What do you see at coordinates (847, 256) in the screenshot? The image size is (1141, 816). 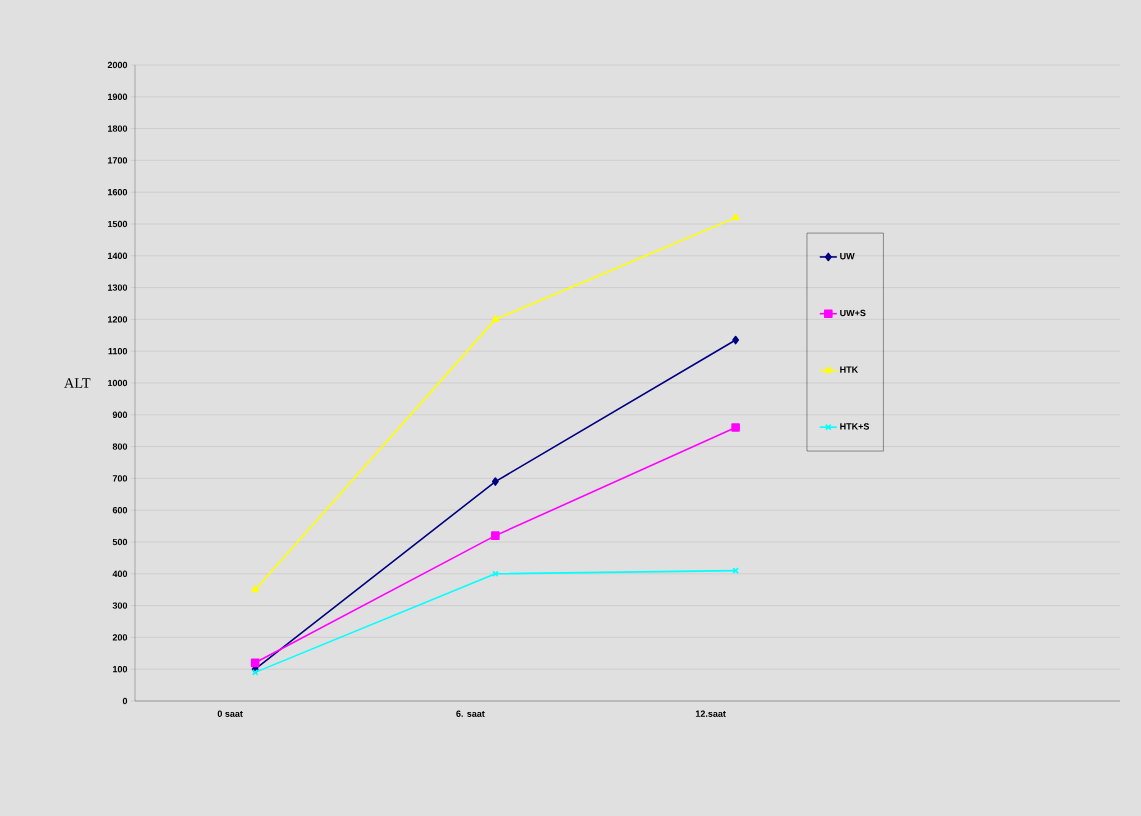 I see `legend-label: UW` at bounding box center [847, 256].